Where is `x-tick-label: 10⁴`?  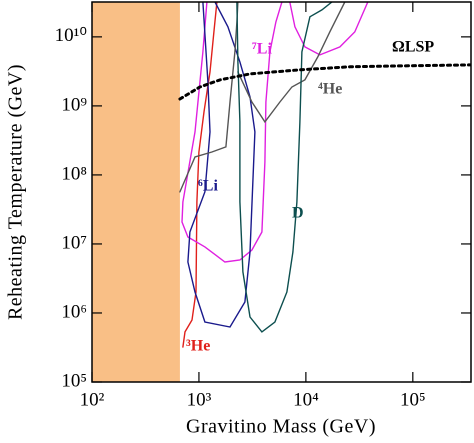 x-tick-label: 10⁴ is located at coordinates (306, 399).